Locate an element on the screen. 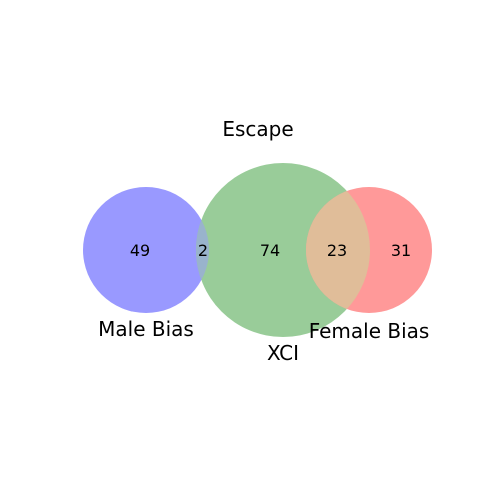 This screenshot has width=504, height=504. overlap-xci-female is located at coordinates (338, 250).